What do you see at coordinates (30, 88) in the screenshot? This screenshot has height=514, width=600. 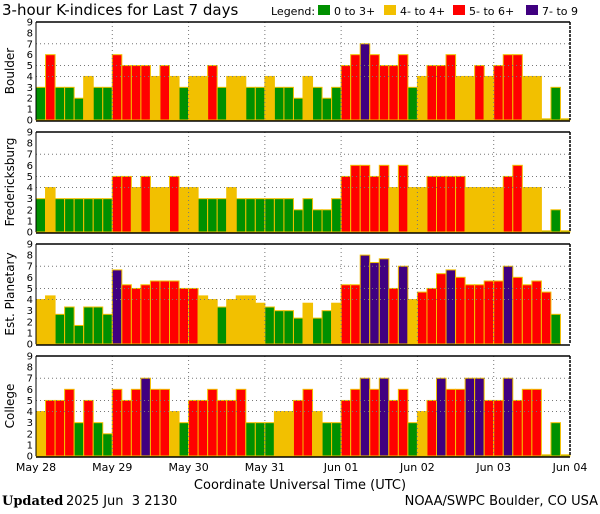 I see `y-tick-label: 3` at bounding box center [30, 88].